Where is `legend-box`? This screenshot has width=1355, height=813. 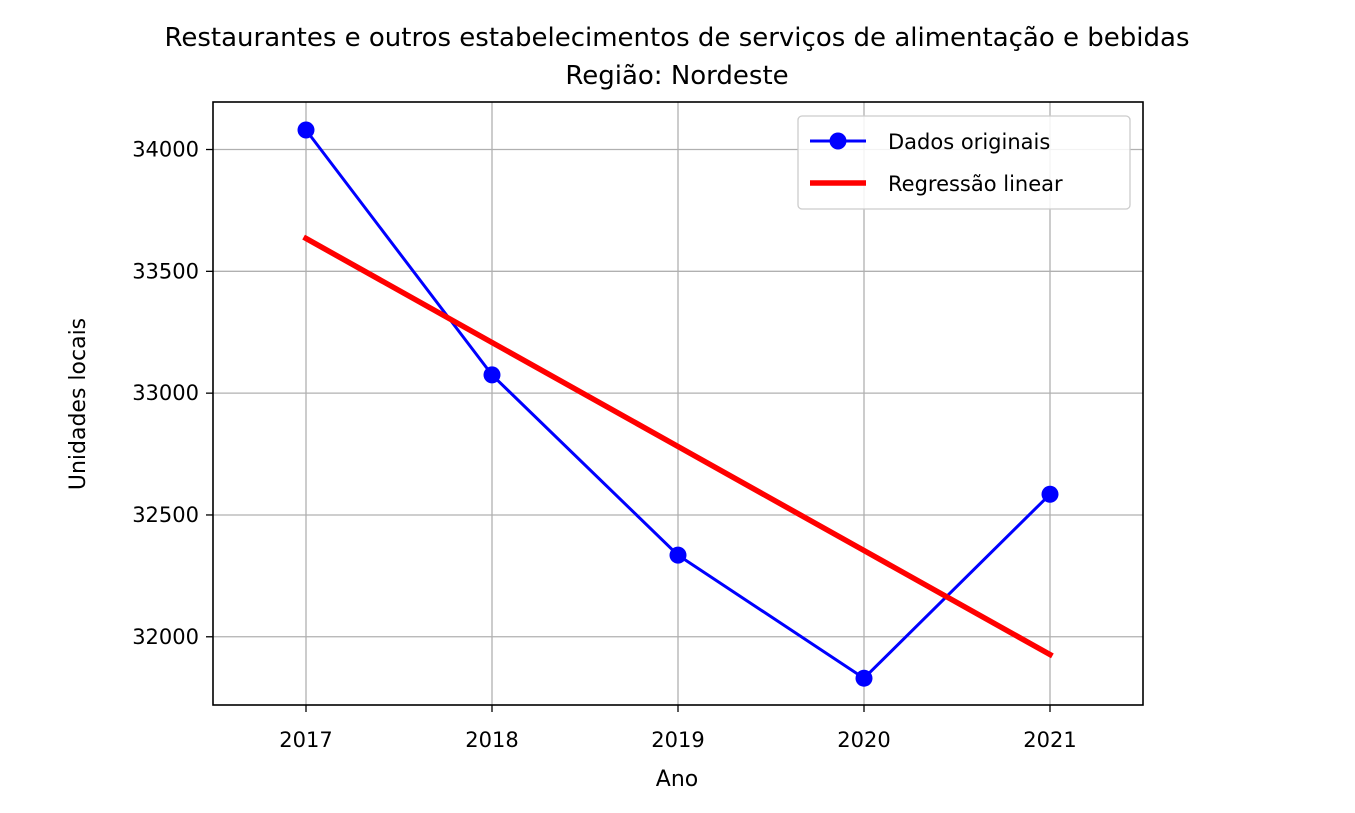
legend-box is located at coordinates (964, 162).